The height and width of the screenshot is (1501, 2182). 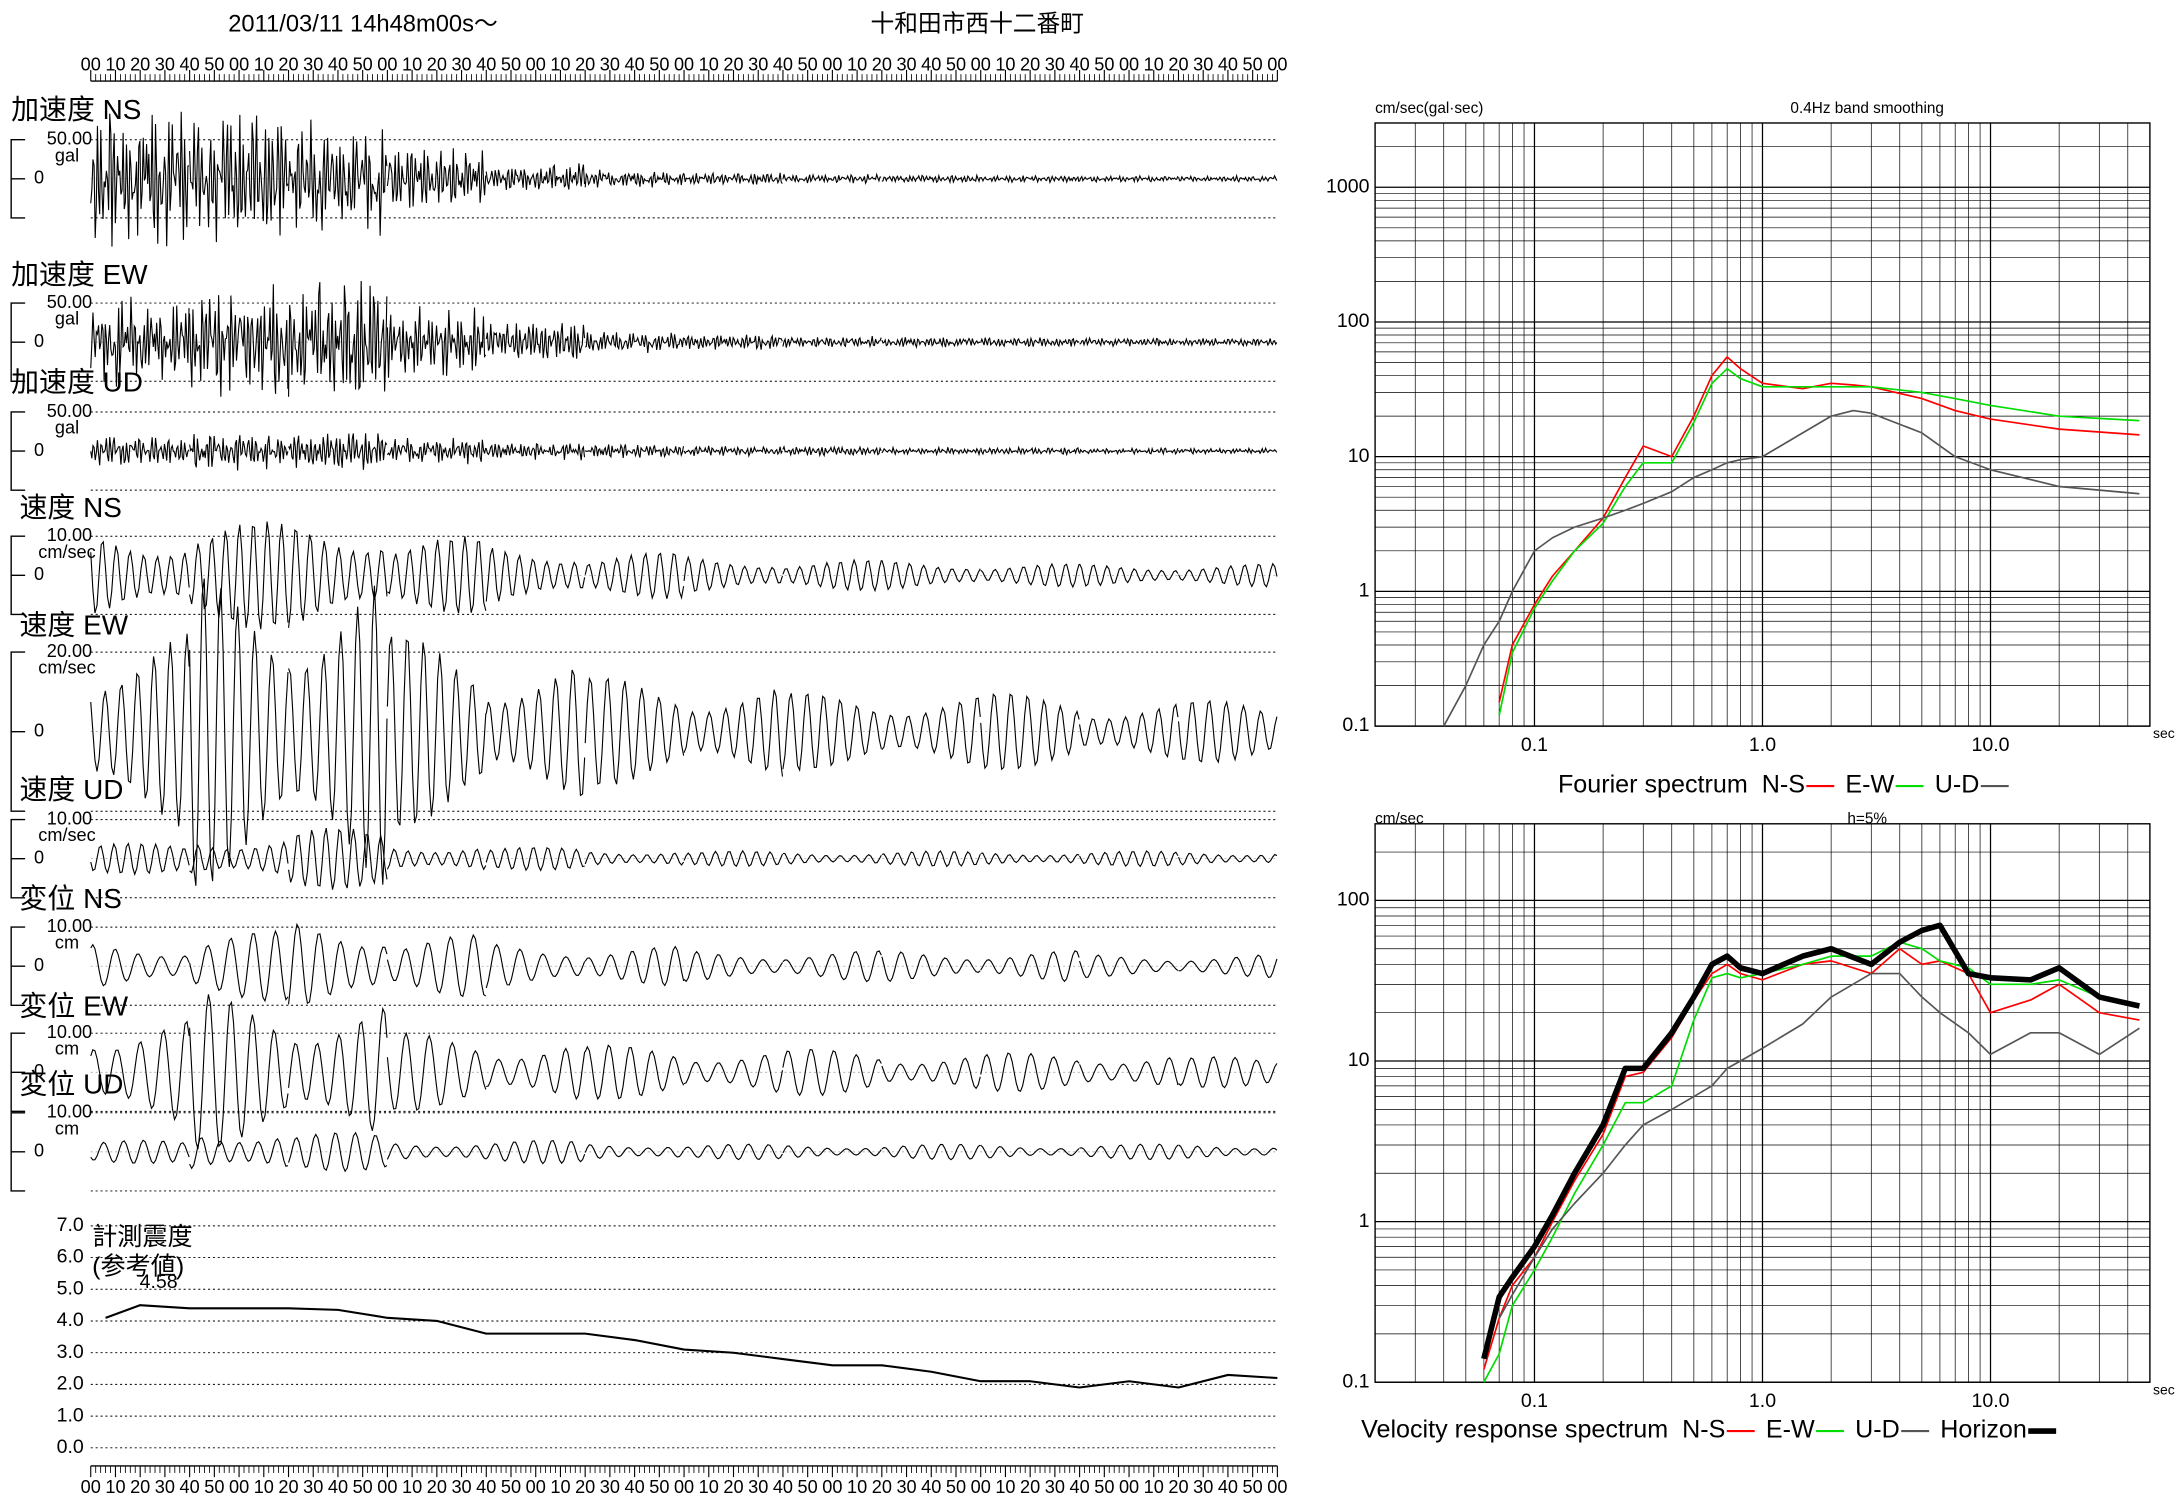 I want to click on y-tick-label: 1.0, so click(x=70, y=1415).